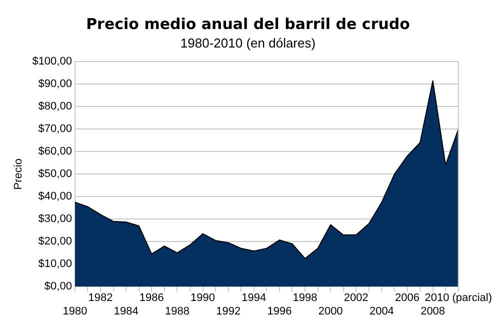 Image resolution: width=500 pixels, height=326 pixels. I want to click on x-tick-label: 2008, so click(433, 311).